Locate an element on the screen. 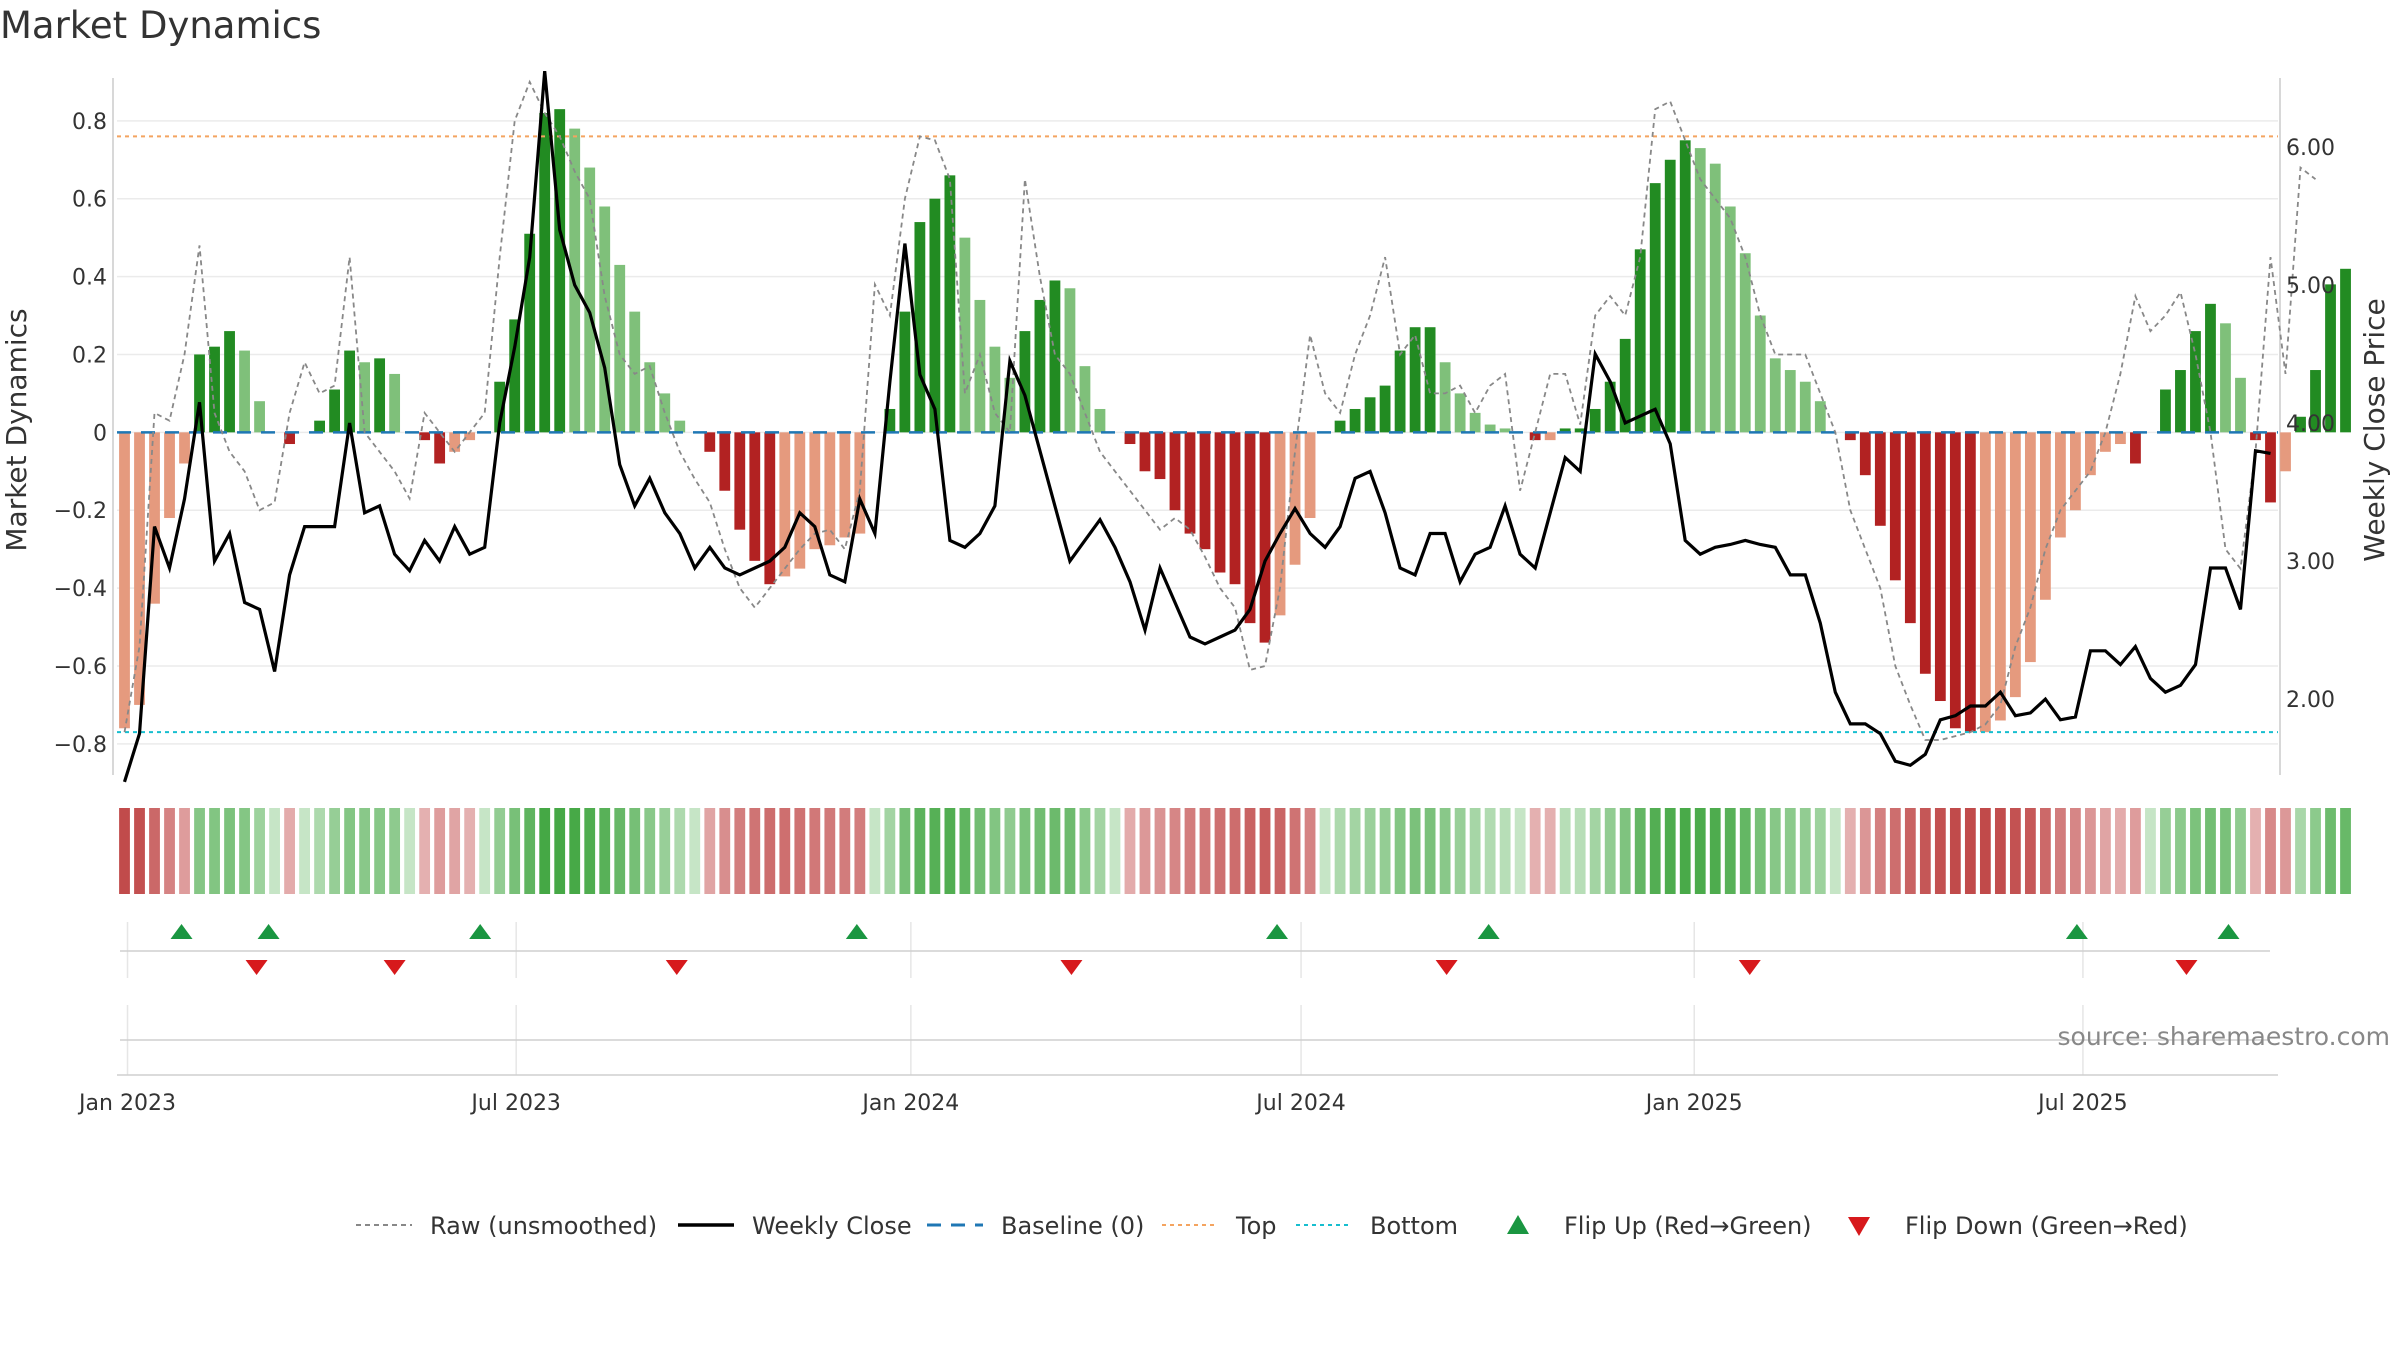  y-axis-label: Market Dynamics is located at coordinates (16, 429).